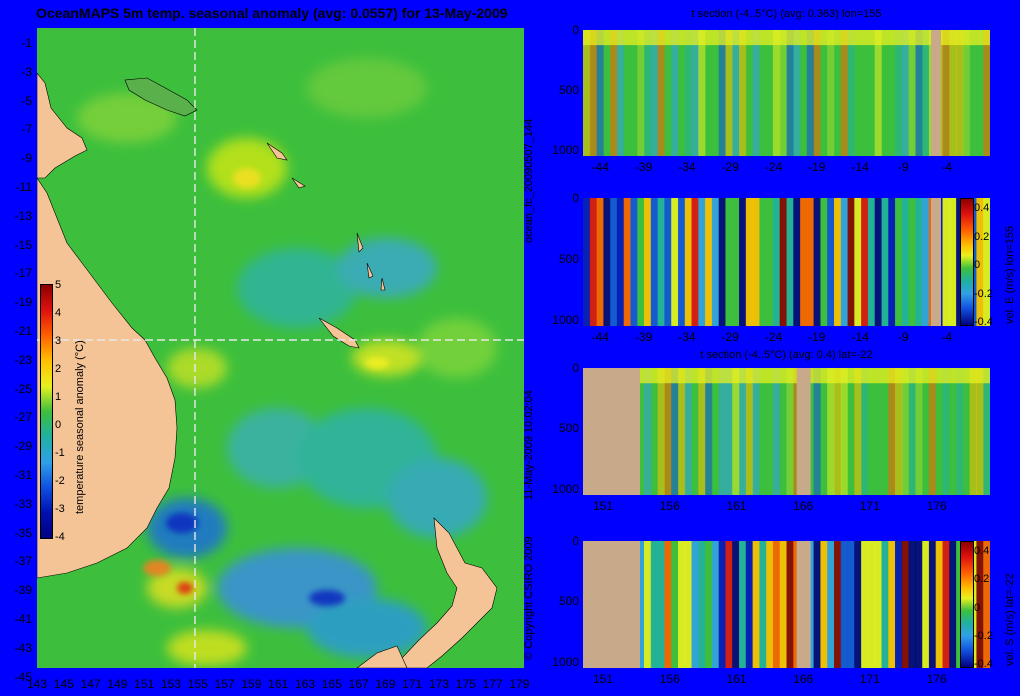  What do you see at coordinates (786, 376) in the screenshot?
I see `surface-layer` at bounding box center [786, 376].